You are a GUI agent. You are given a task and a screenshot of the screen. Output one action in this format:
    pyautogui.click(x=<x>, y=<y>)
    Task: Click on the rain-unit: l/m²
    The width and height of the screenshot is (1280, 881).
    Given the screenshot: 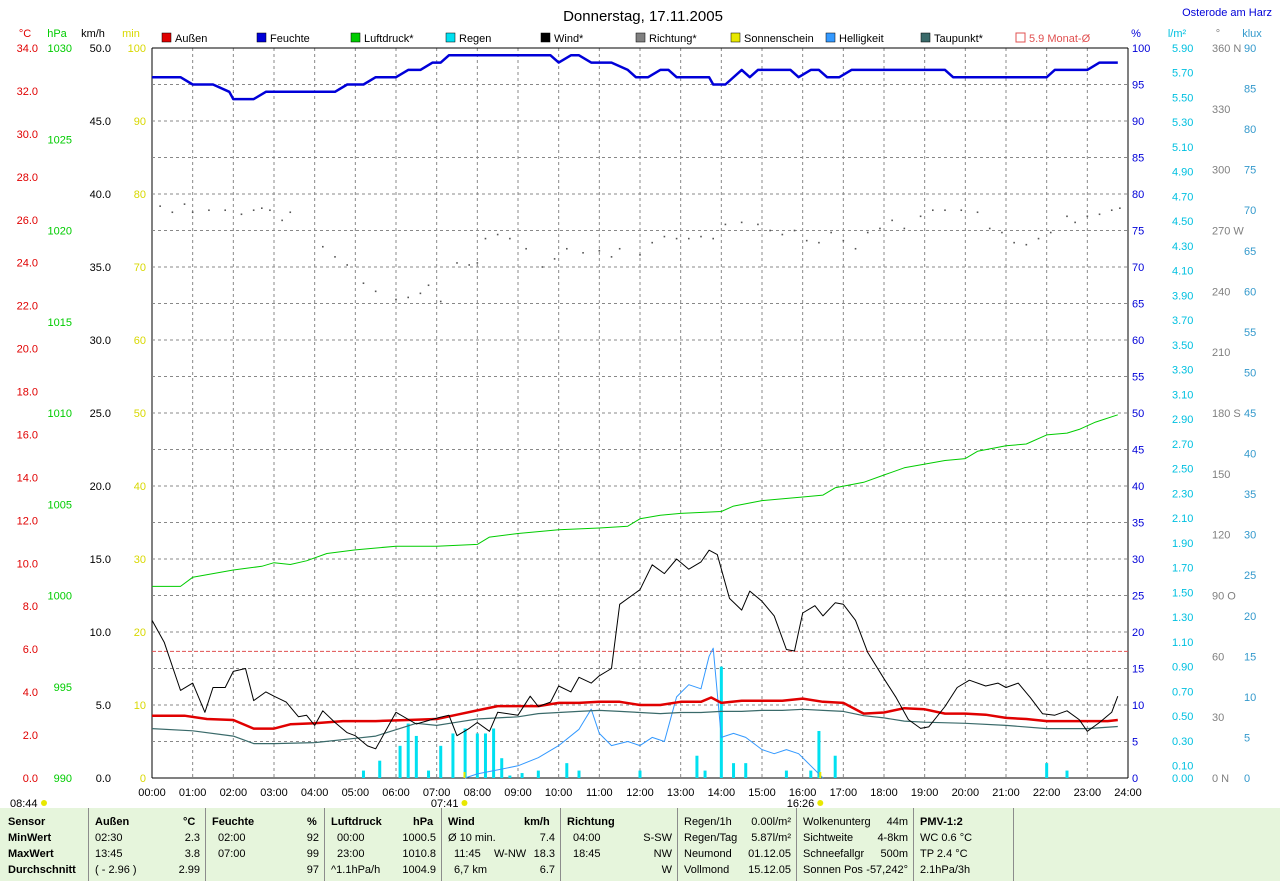 What is the action you would take?
    pyautogui.click(x=1177, y=34)
    